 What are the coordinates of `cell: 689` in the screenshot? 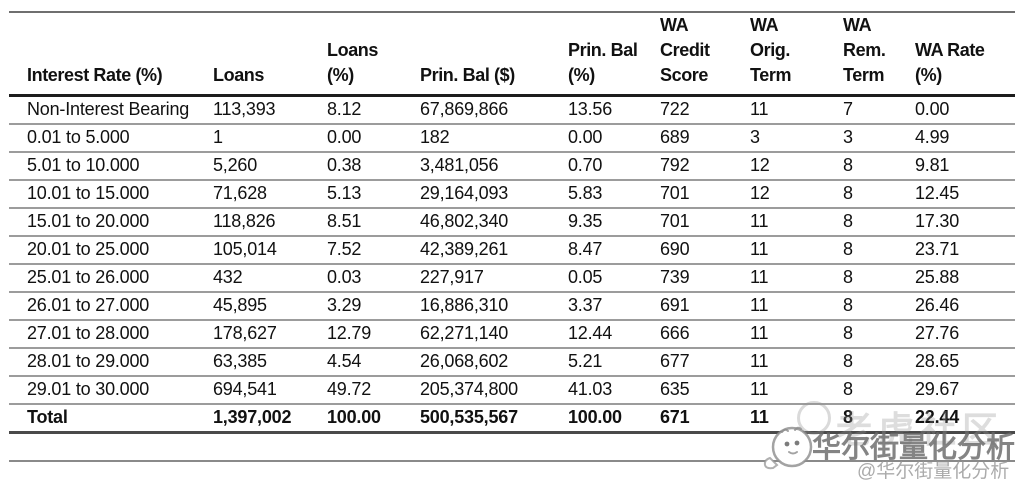 It's located at (705, 138).